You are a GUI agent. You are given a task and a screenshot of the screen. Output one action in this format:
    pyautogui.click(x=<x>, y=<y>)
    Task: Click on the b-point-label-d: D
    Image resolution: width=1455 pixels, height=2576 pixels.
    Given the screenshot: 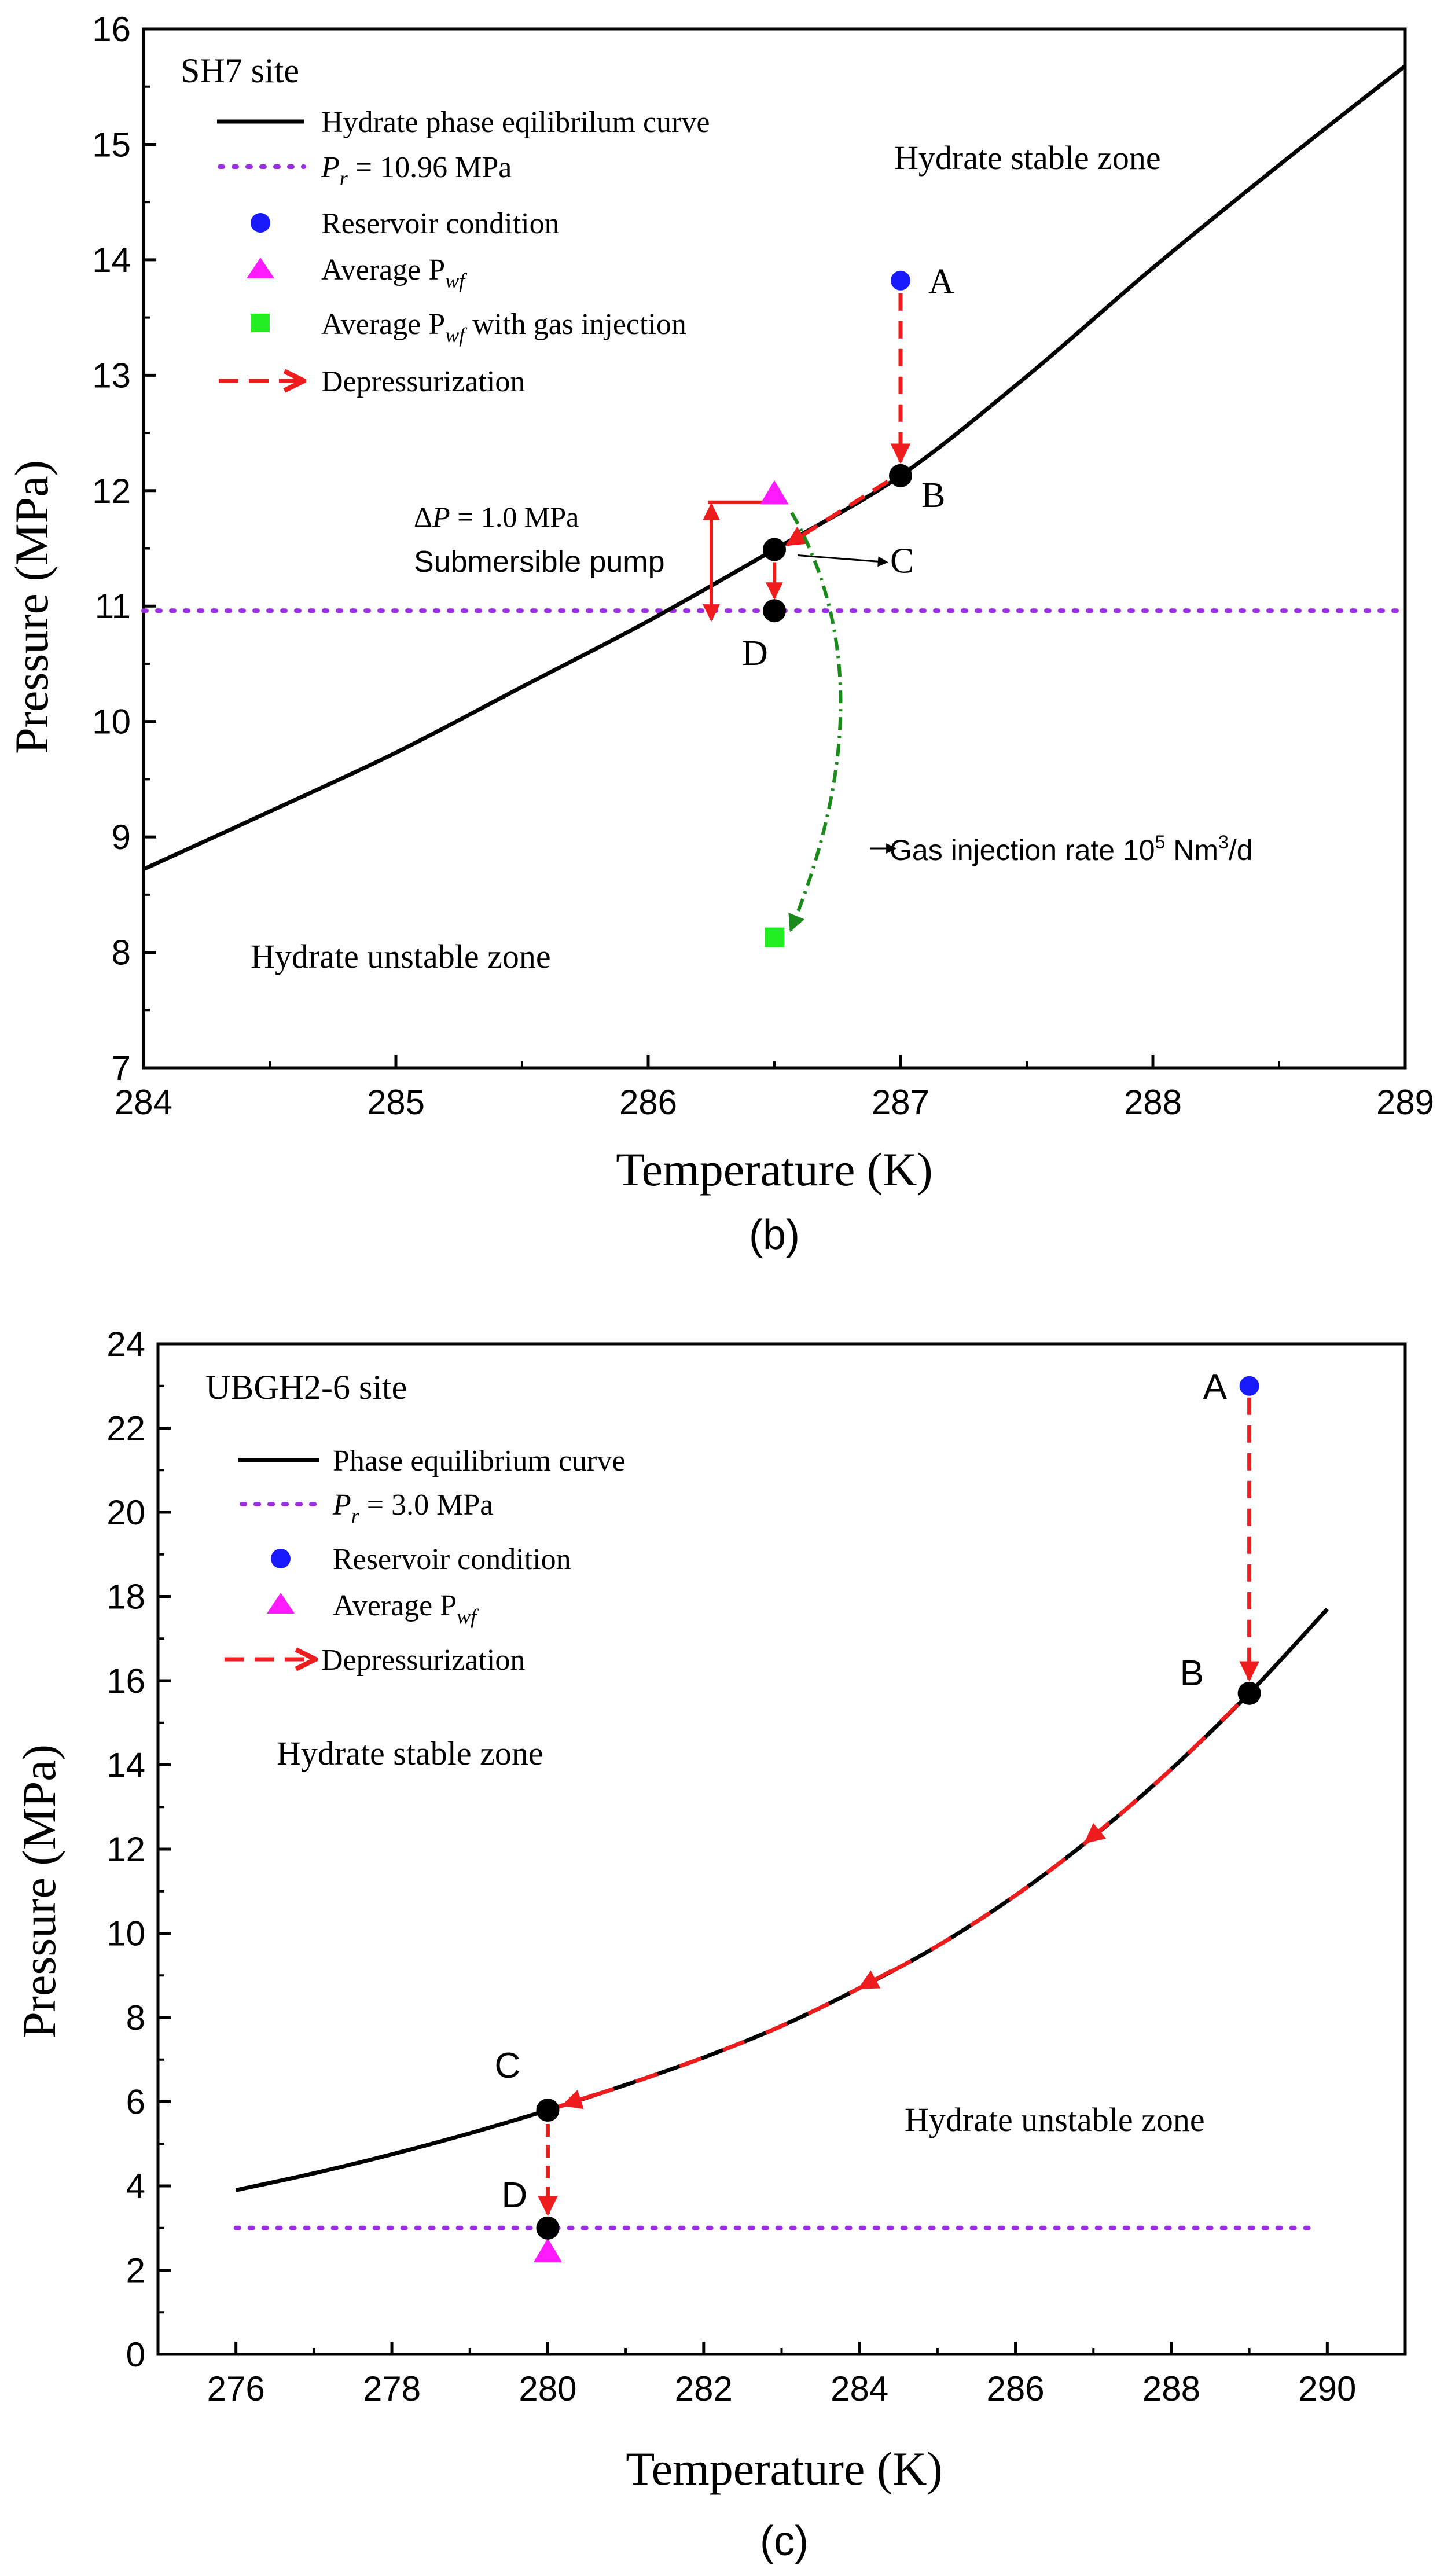 What is the action you would take?
    pyautogui.click(x=755, y=653)
    